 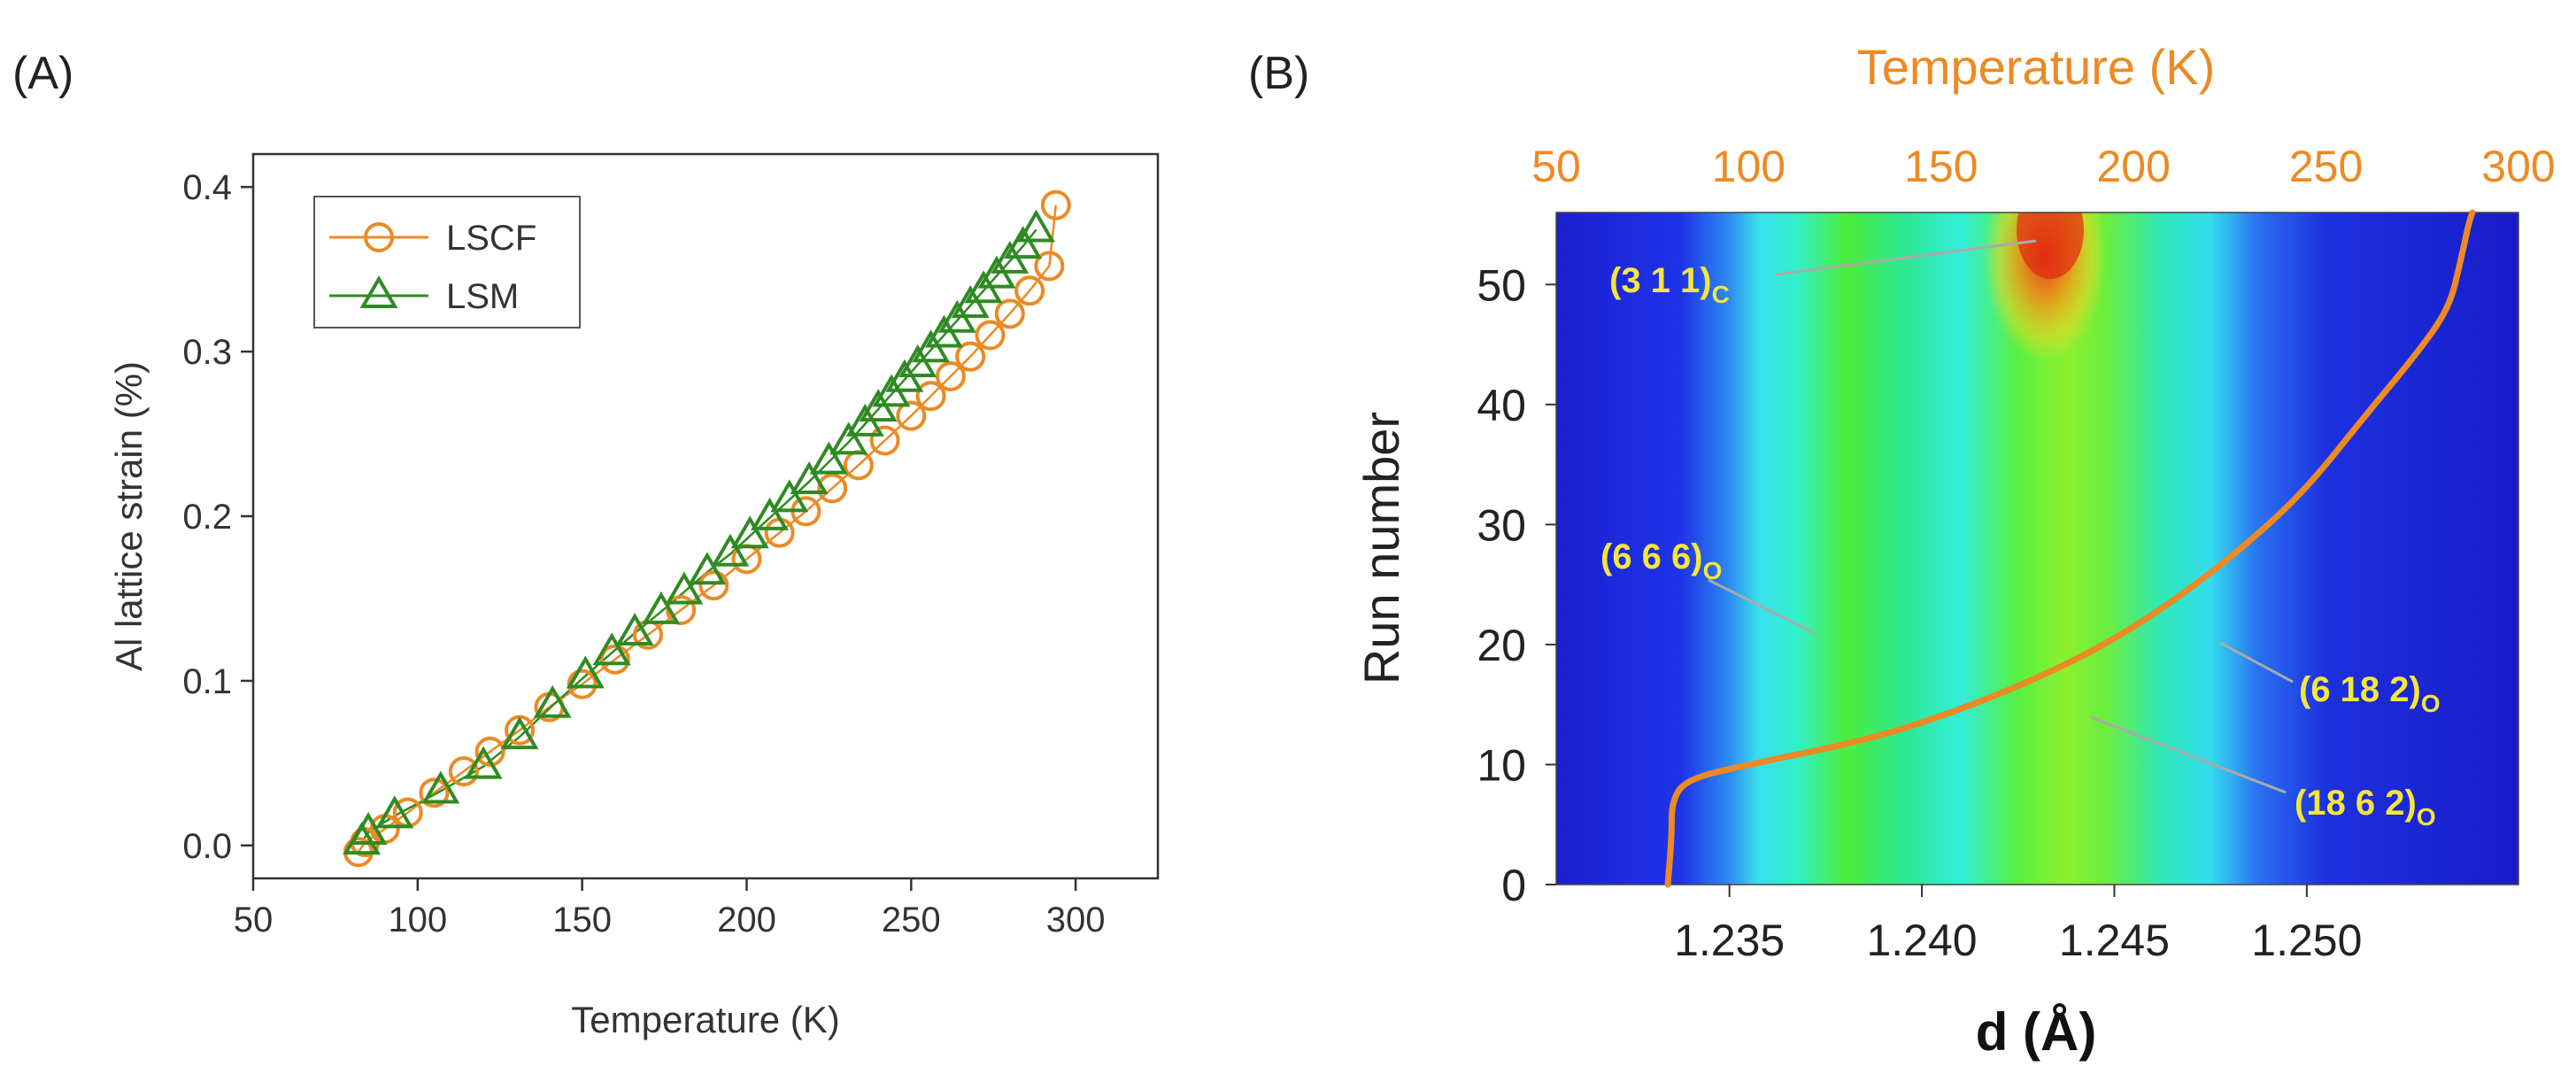 What do you see at coordinates (254, 920) in the screenshot?
I see `x-tick-label-a: 50` at bounding box center [254, 920].